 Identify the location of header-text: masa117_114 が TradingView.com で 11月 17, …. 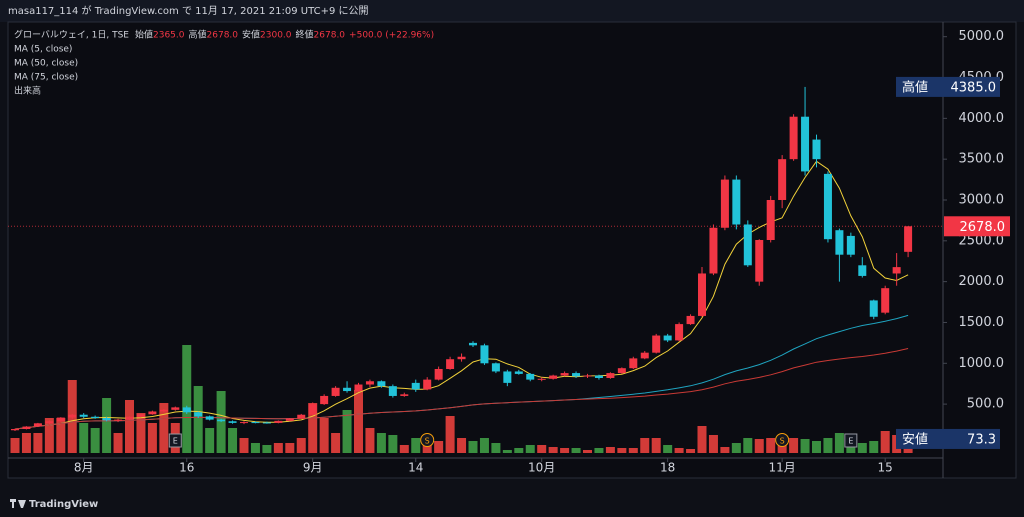
(188, 10).